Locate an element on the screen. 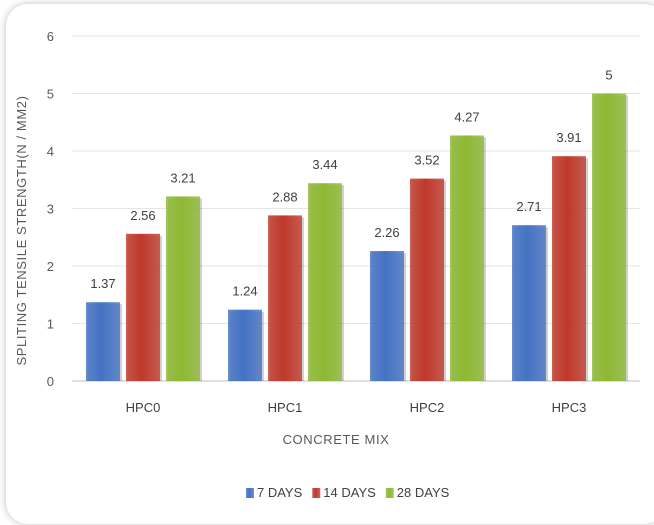  bar-28-days-hpc3 is located at coordinates (609, 237).